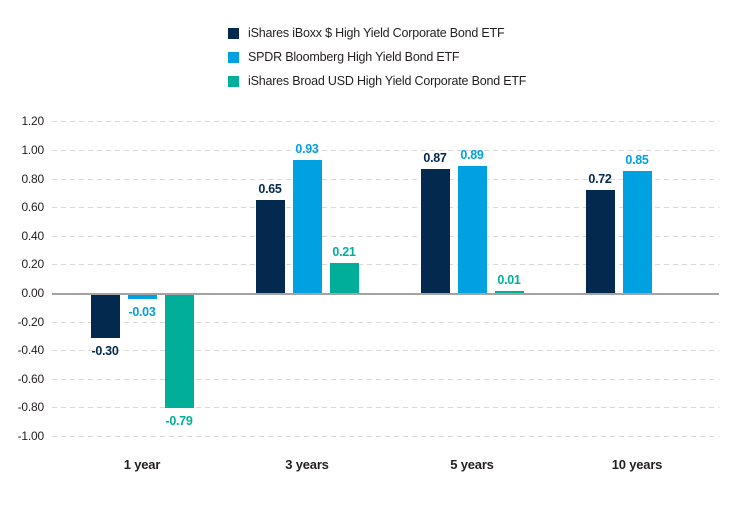  I want to click on y-axis-tick-label: -0.20, so click(31, 322).